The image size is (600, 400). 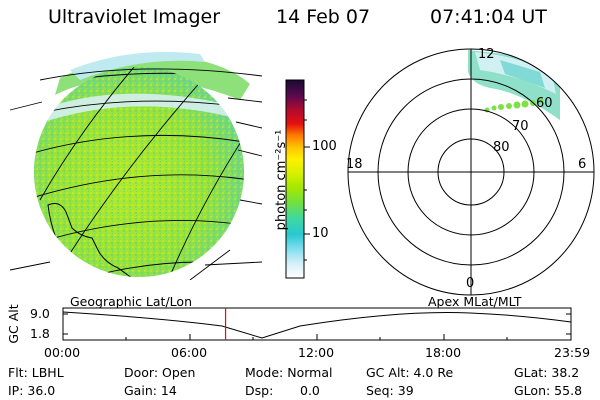 What do you see at coordinates (297, 179) in the screenshot?
I see `color-scale-bar` at bounding box center [297, 179].